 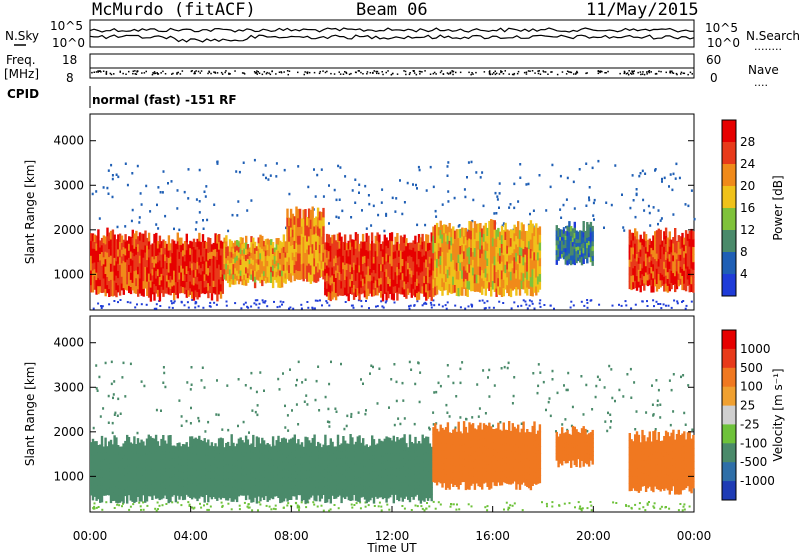 What do you see at coordinates (392, 72) in the screenshot?
I see `freq-nave-traces` at bounding box center [392, 72].